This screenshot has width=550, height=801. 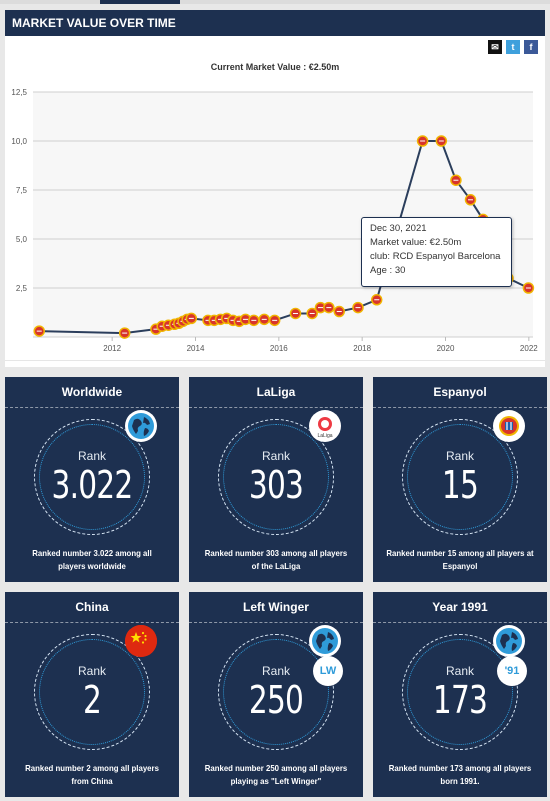 I want to click on share-buttons: ✉ t f, so click(x=513, y=47).